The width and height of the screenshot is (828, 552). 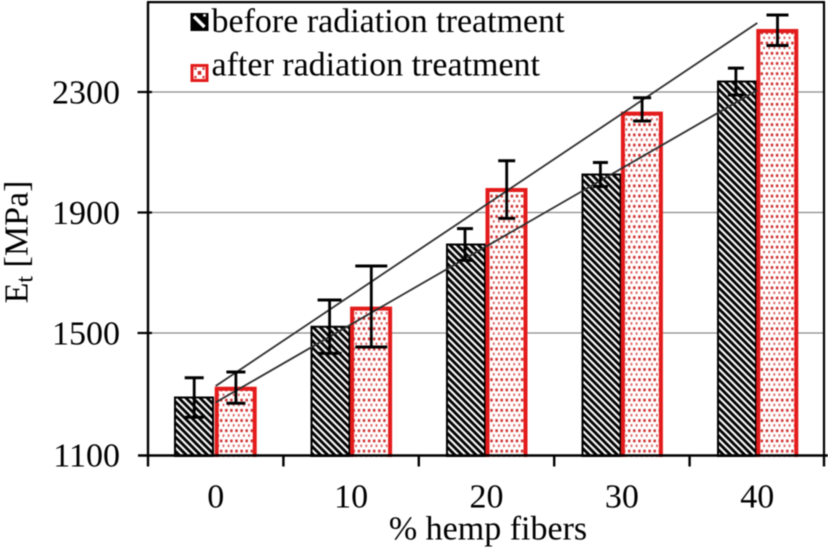 What do you see at coordinates (757, 496) in the screenshot?
I see `svg-text: 40` at bounding box center [757, 496].